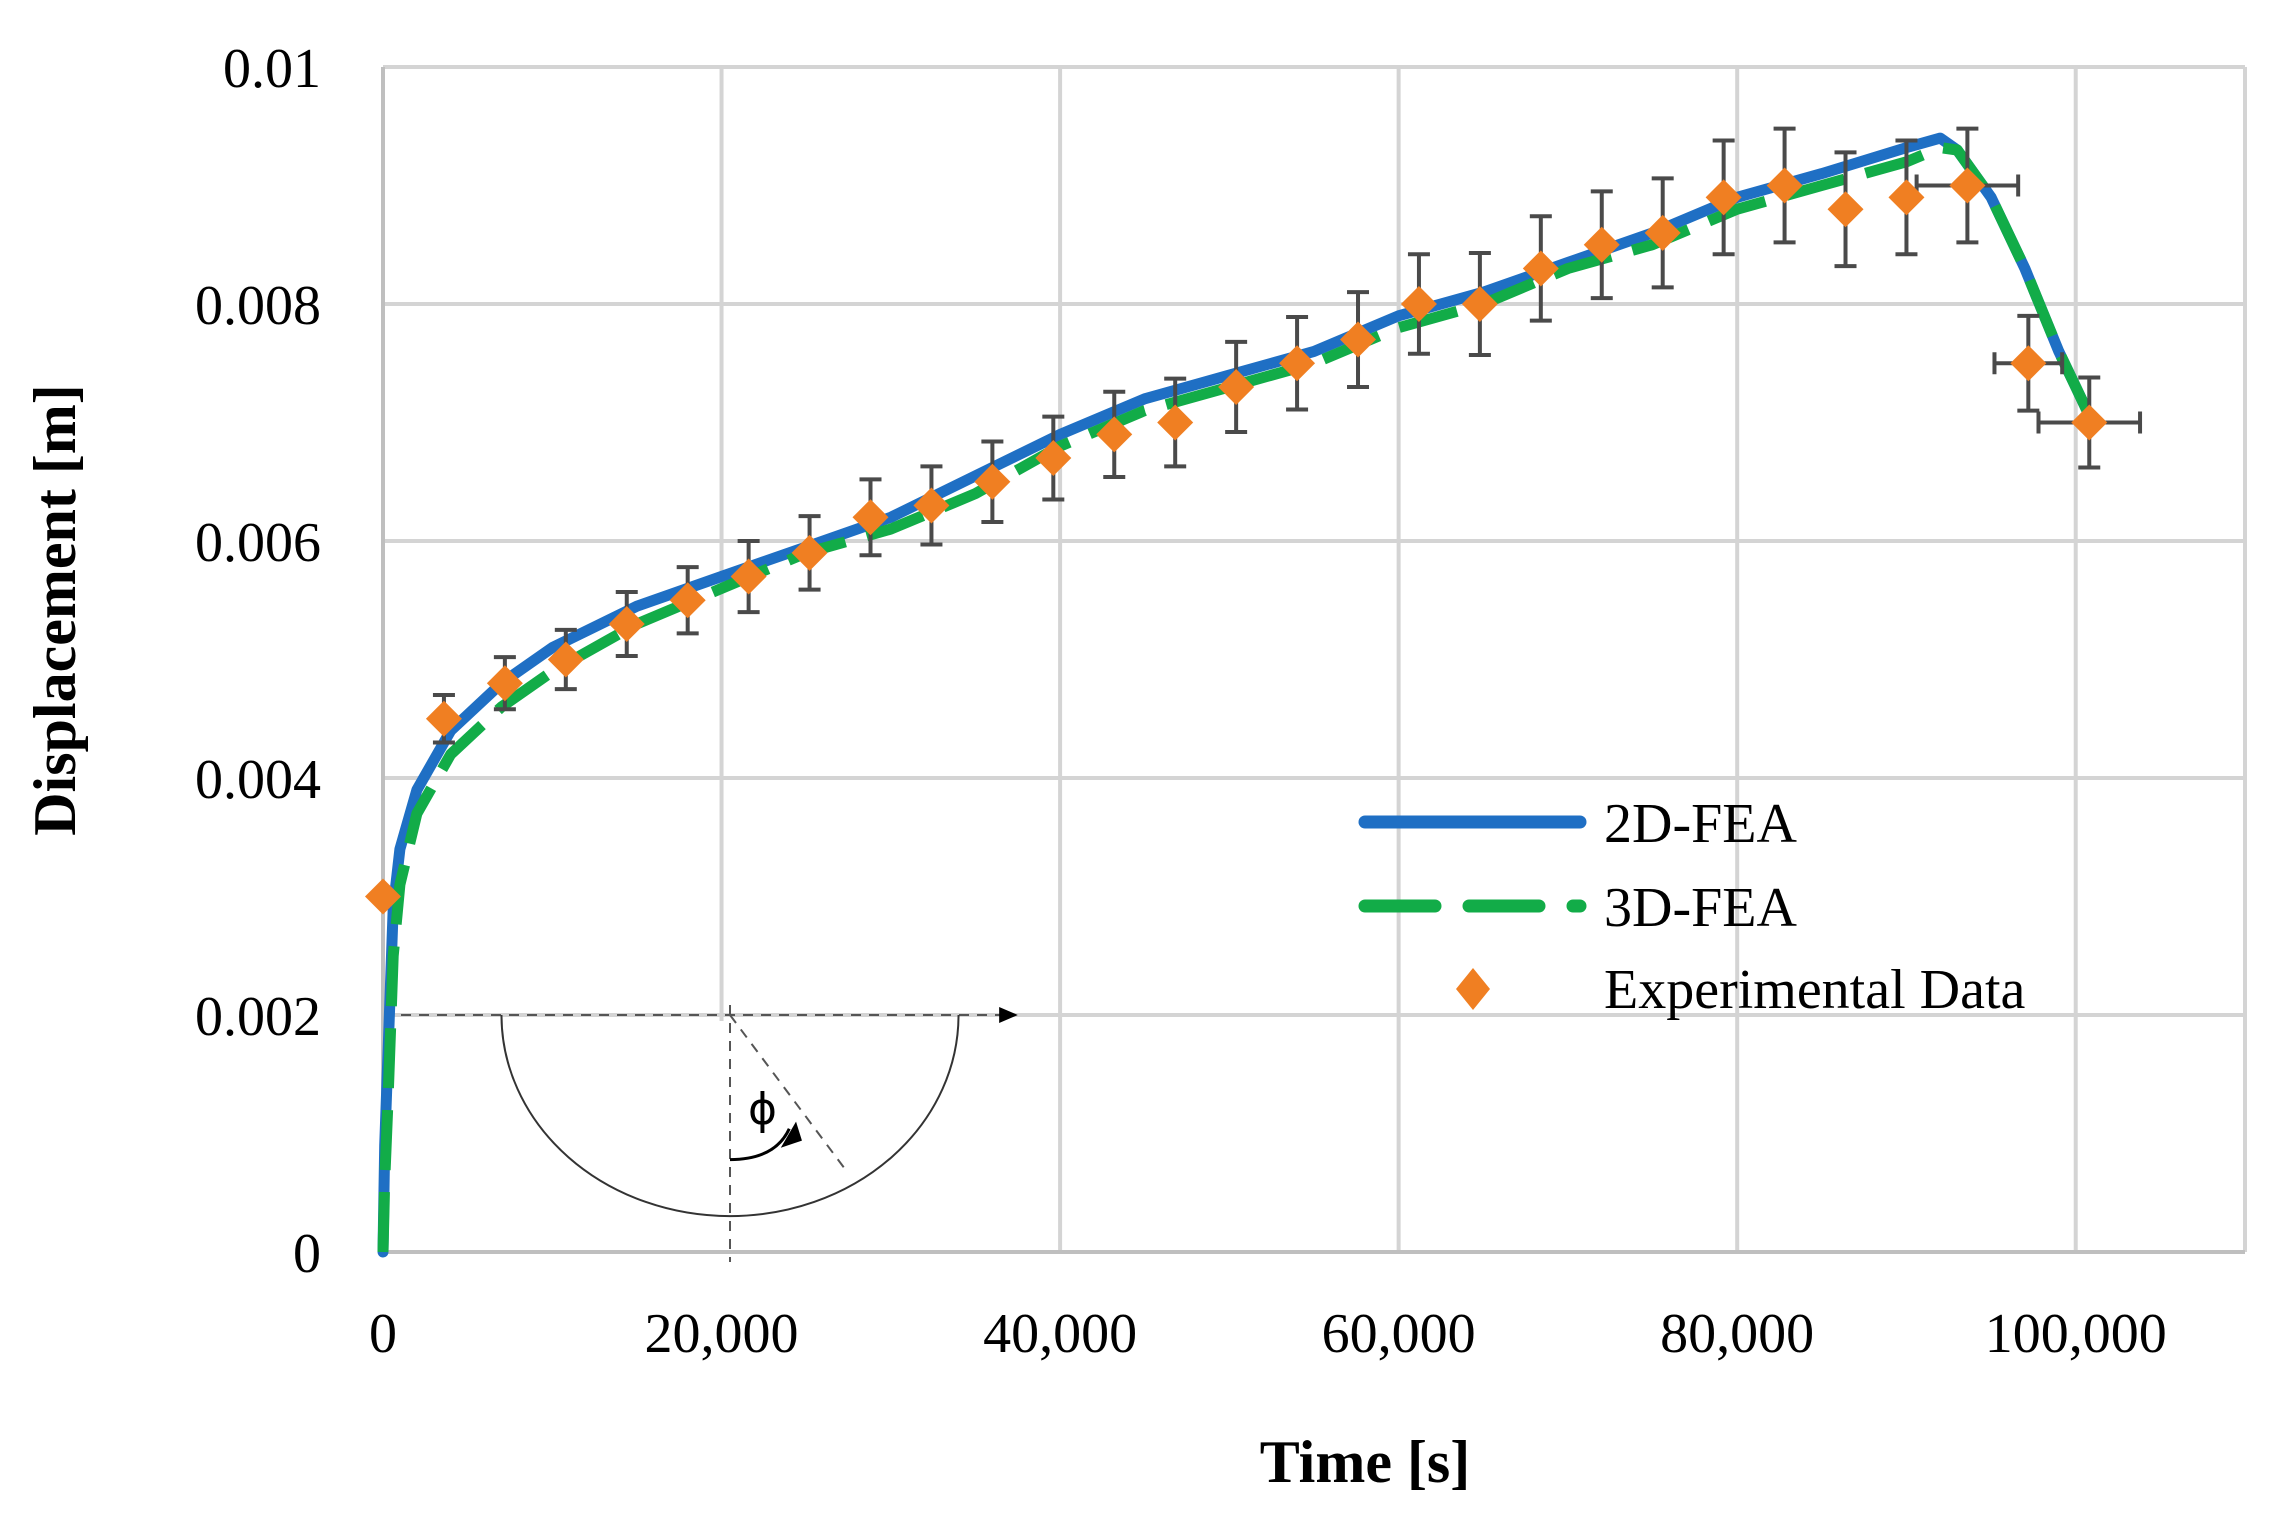  What do you see at coordinates (1060, 1334) in the screenshot?
I see `x-tick-label: 40,000` at bounding box center [1060, 1334].